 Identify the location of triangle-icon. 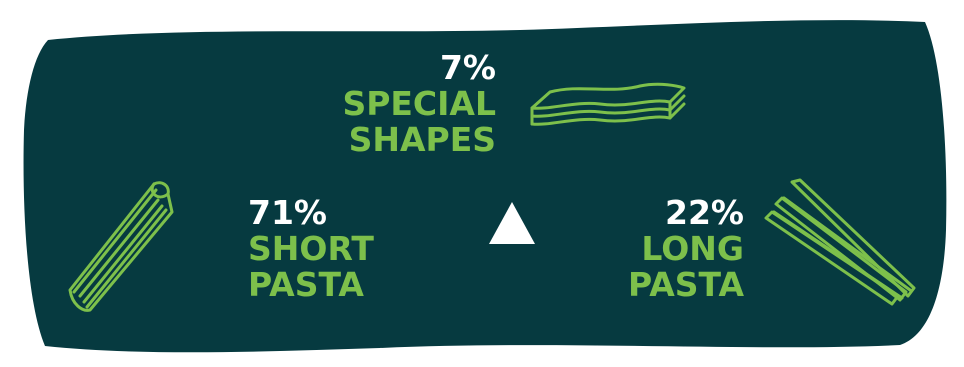
(512, 223).